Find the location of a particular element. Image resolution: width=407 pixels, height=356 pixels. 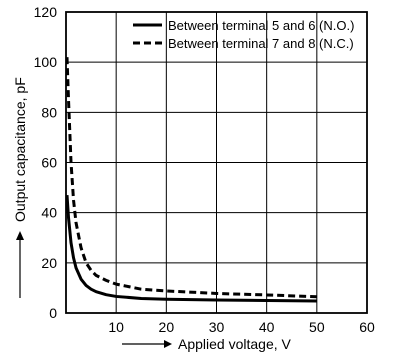

x-tick-label: 30 is located at coordinates (217, 327).